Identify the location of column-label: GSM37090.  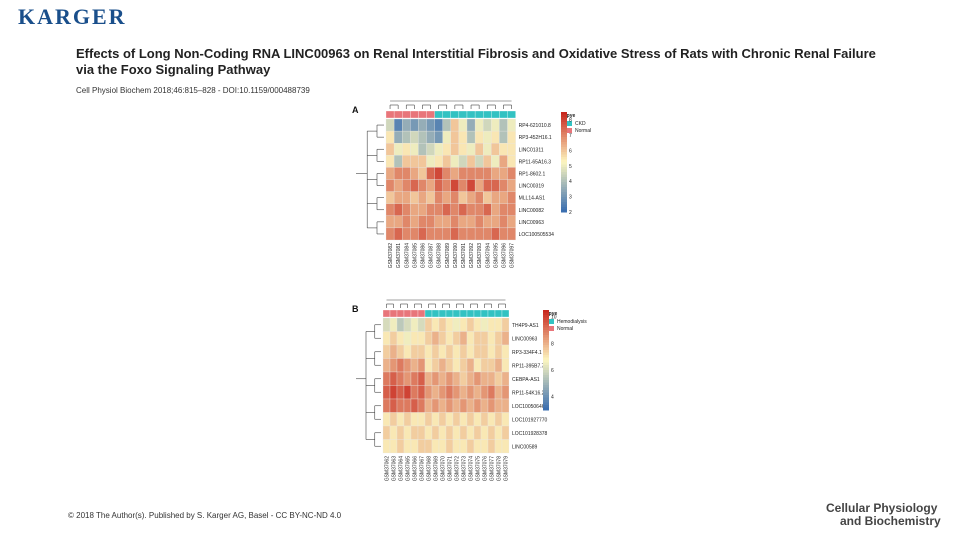
(456, 256).